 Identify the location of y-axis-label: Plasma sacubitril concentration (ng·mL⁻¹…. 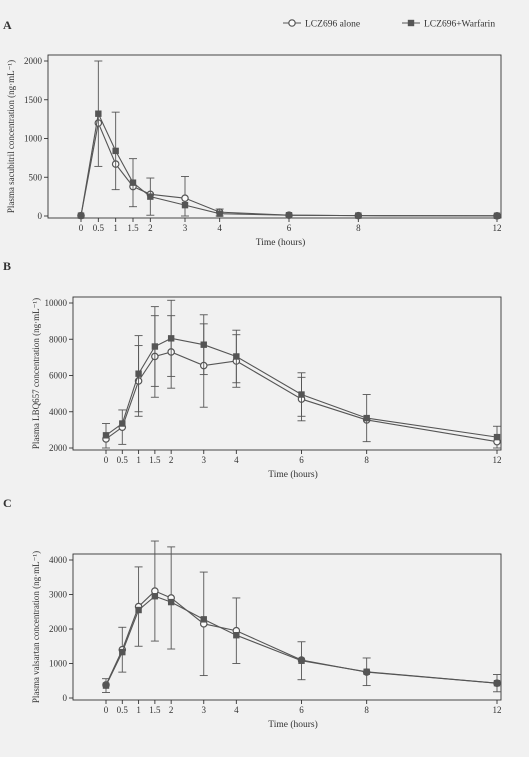
(11, 136).